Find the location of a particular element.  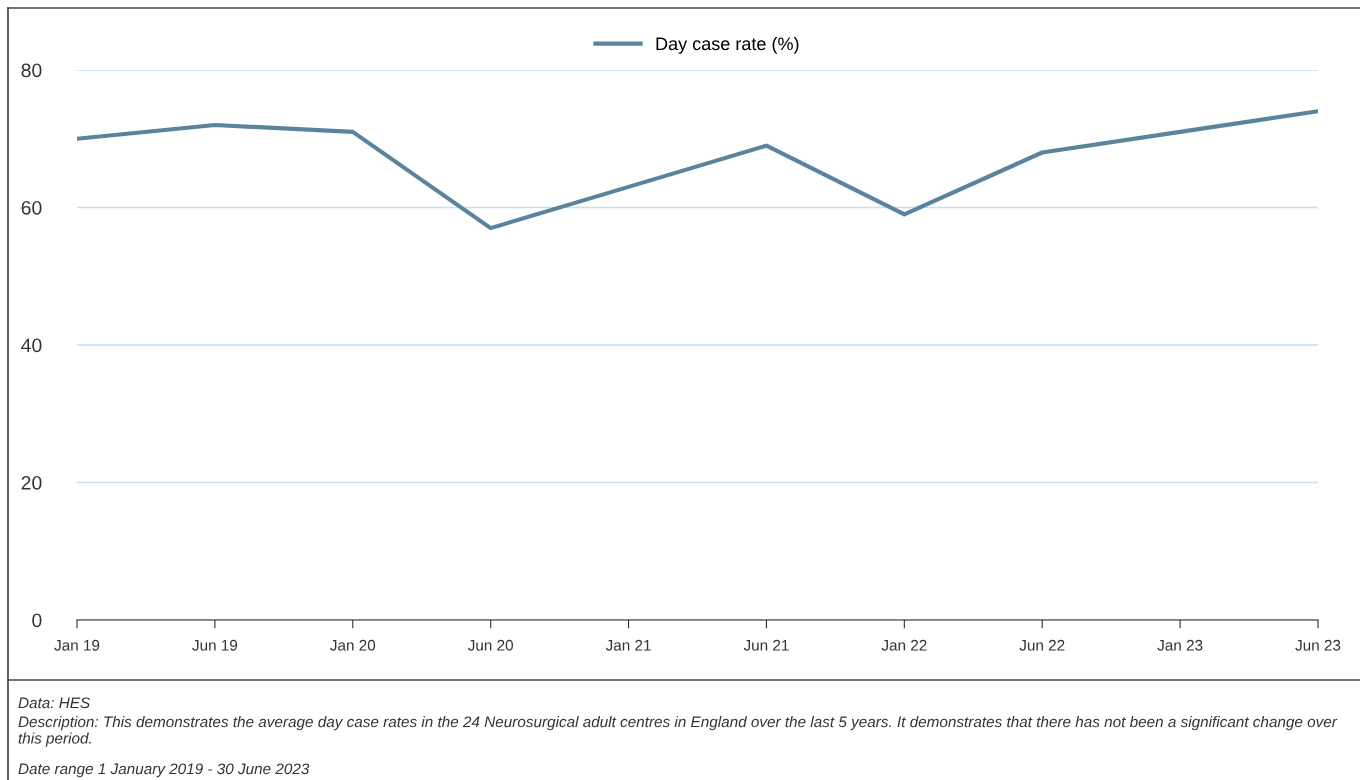

x-tick-label: Jun 22 is located at coordinates (1042, 645).